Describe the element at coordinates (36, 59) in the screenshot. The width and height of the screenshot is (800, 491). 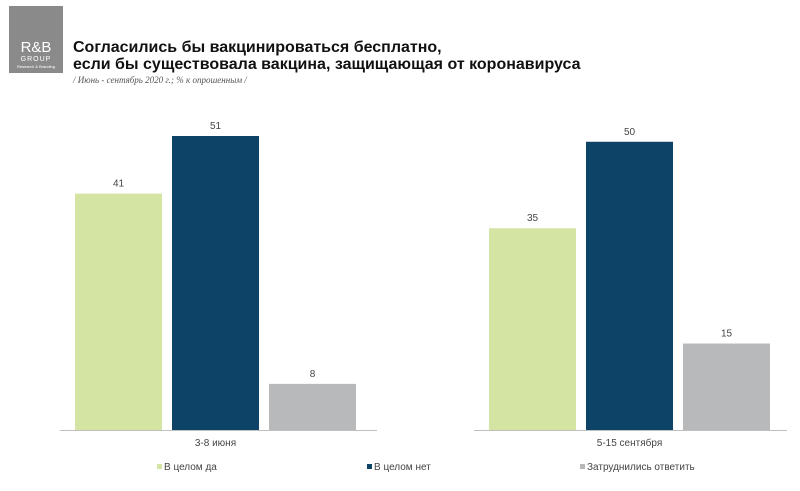
I see `logo-group-text: GROUP` at that location.